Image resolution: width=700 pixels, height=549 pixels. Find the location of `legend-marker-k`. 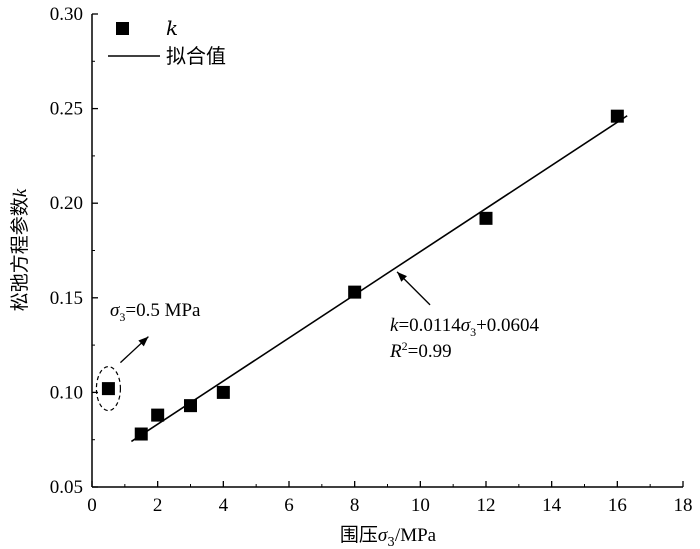

legend-marker-k is located at coordinates (122, 28).